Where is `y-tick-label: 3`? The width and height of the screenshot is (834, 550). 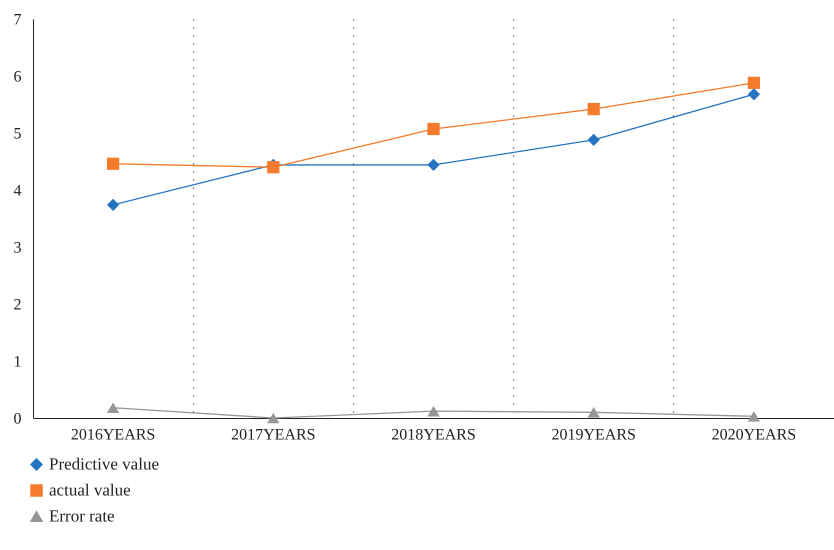 y-tick-label: 3 is located at coordinates (18, 248).